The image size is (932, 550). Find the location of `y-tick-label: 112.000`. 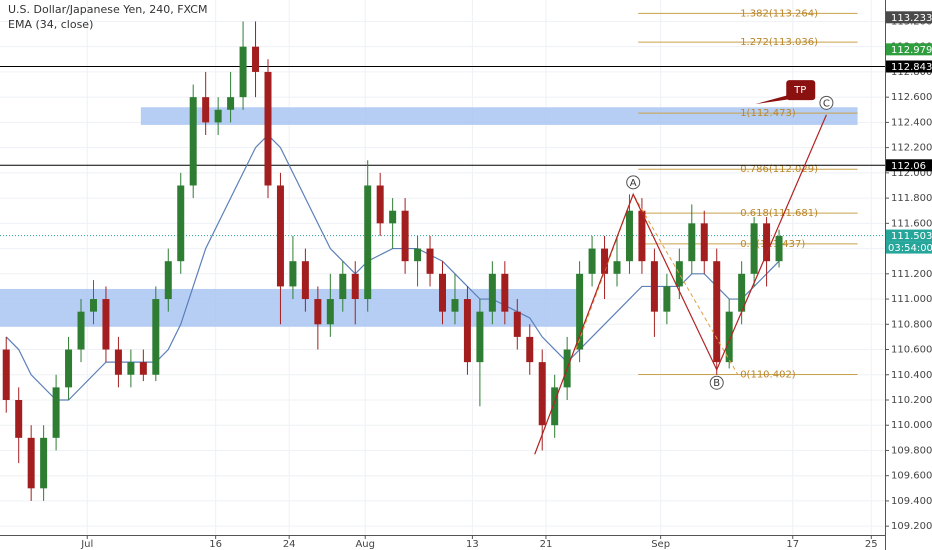

y-tick-label: 112.000 is located at coordinates (911, 173).